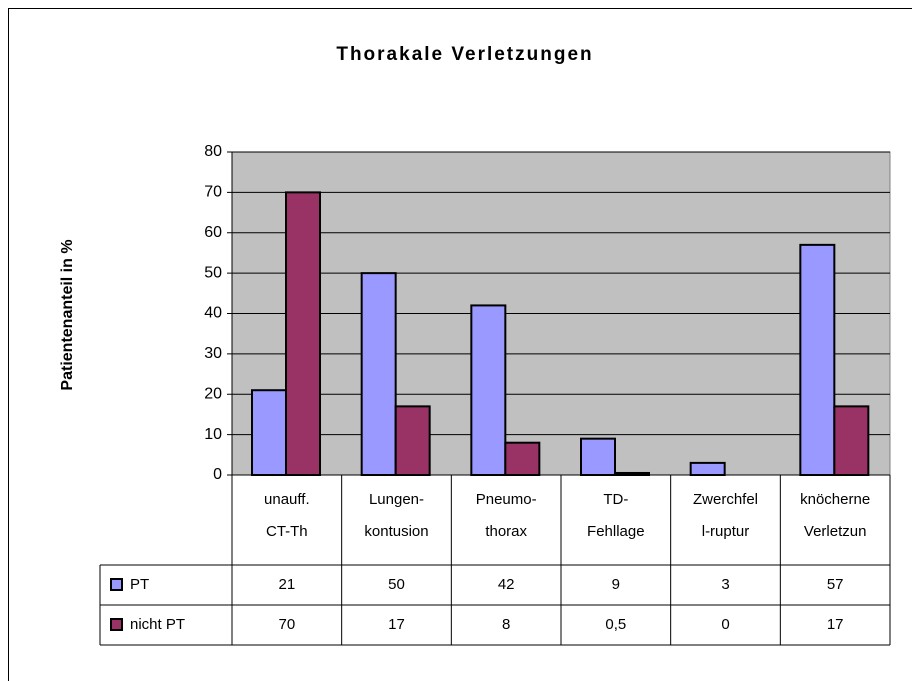 The image size is (912, 681). Describe the element at coordinates (213, 272) in the screenshot. I see `y-tick-label: 50` at that location.